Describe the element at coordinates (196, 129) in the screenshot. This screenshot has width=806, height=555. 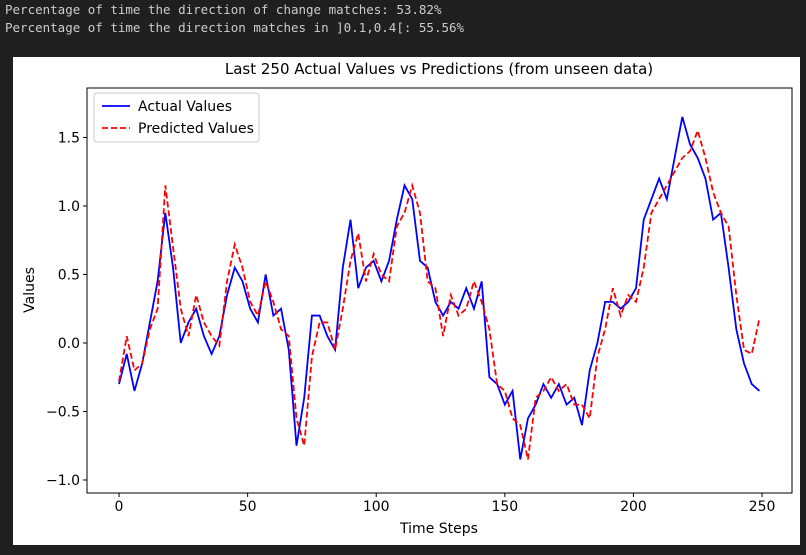
I see `legend-label: Predicted Values` at that location.